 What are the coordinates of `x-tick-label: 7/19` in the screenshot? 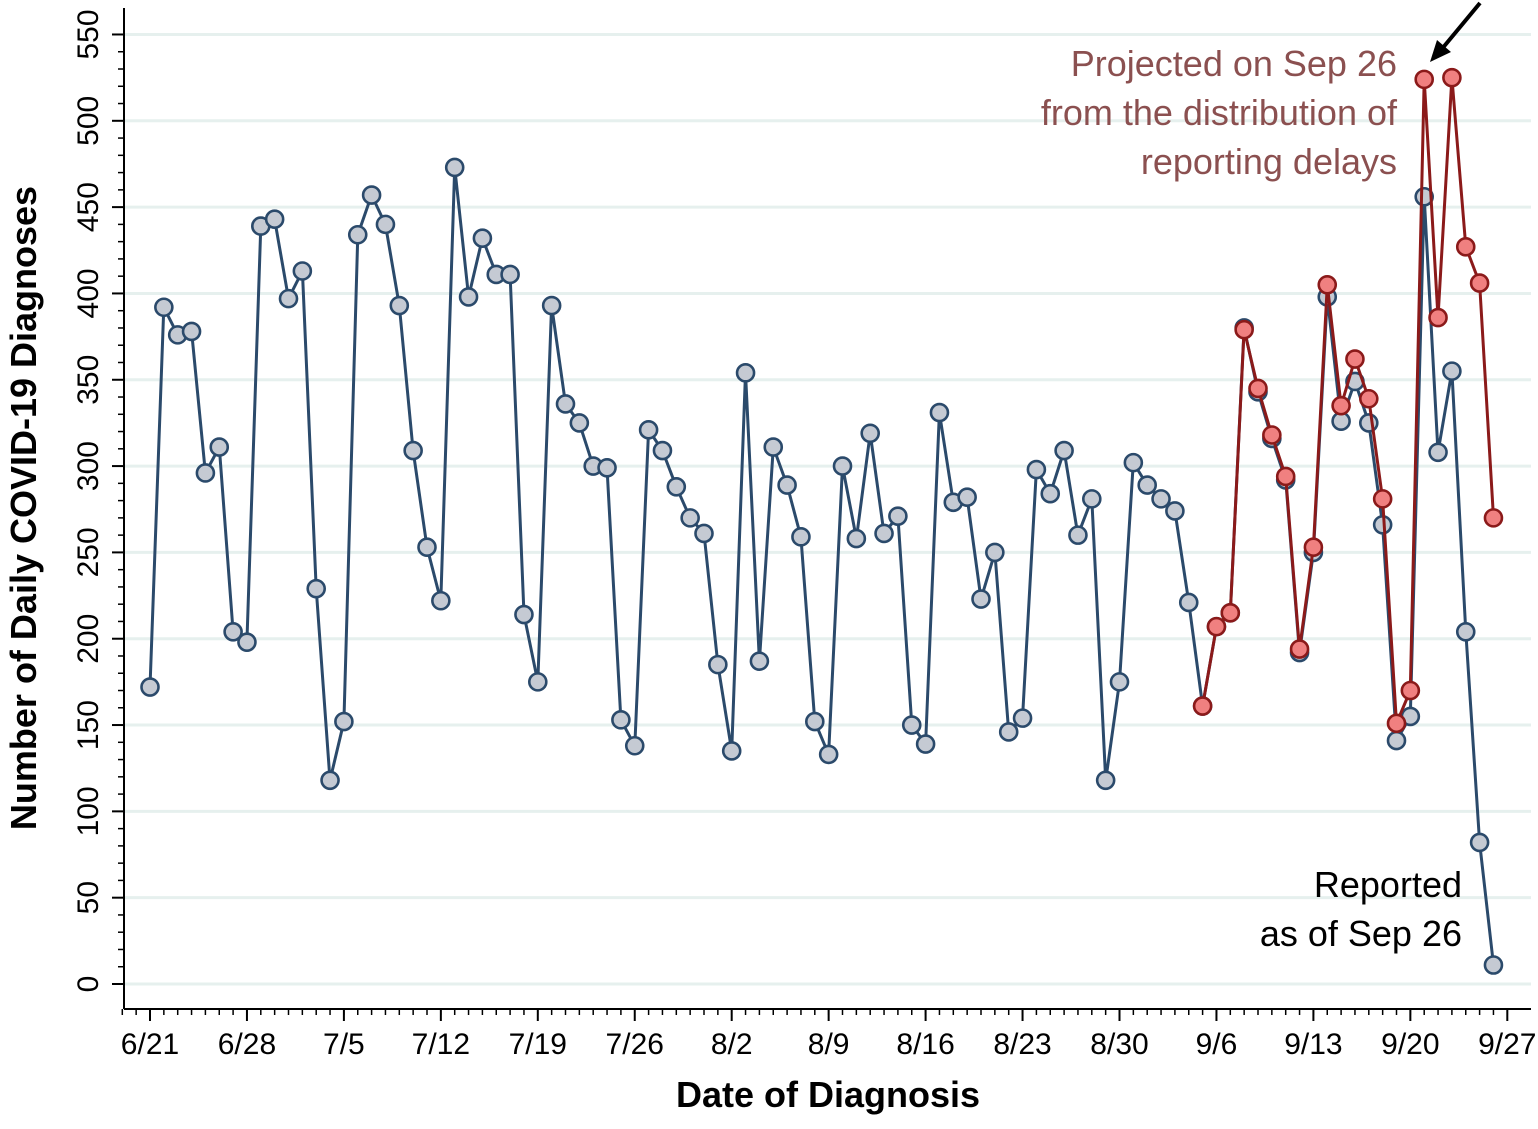 It's located at (538, 1044).